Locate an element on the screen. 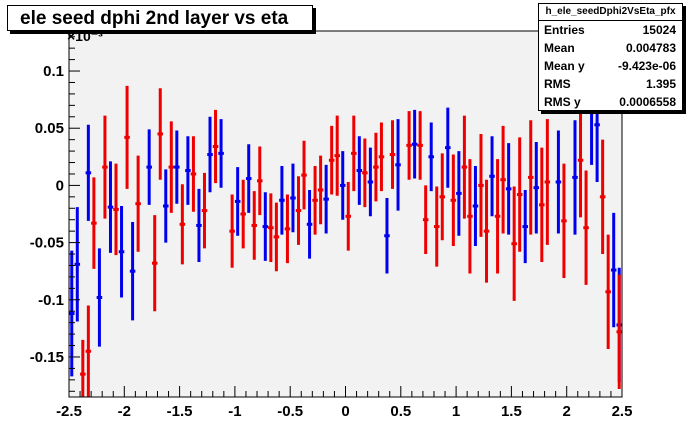  x-tick-label: 0 is located at coordinates (345, 411).